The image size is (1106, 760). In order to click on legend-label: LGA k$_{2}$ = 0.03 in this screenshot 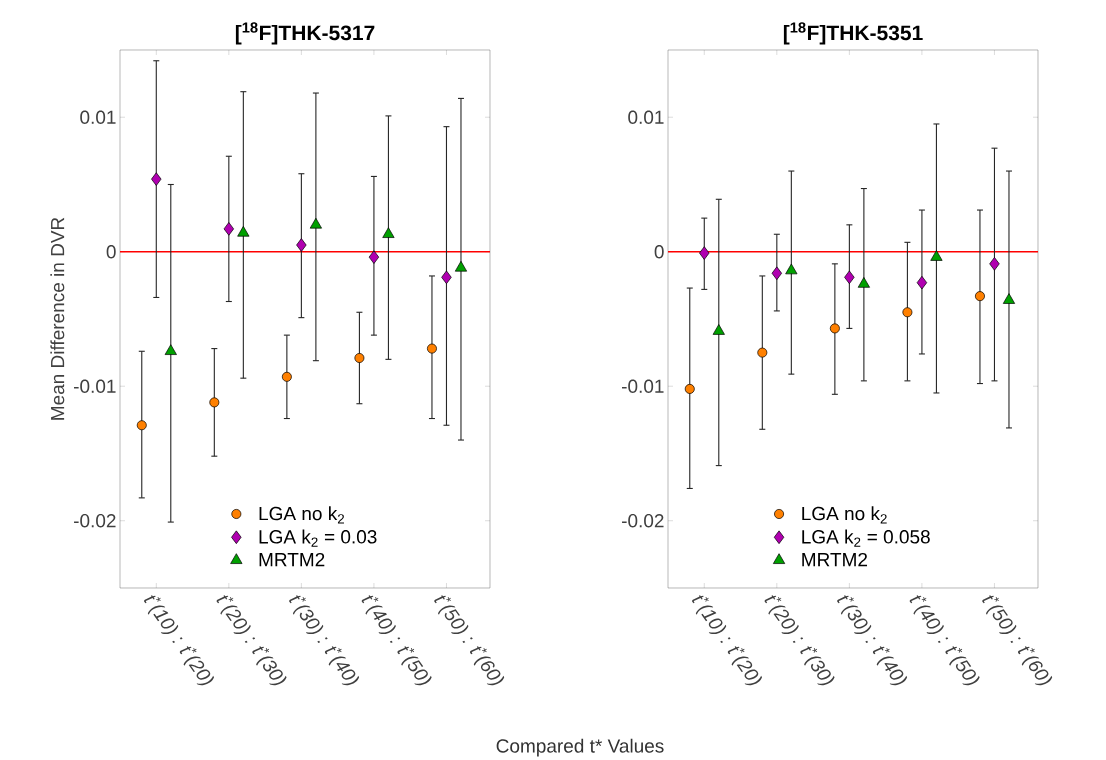, I will do `click(318, 538)`.